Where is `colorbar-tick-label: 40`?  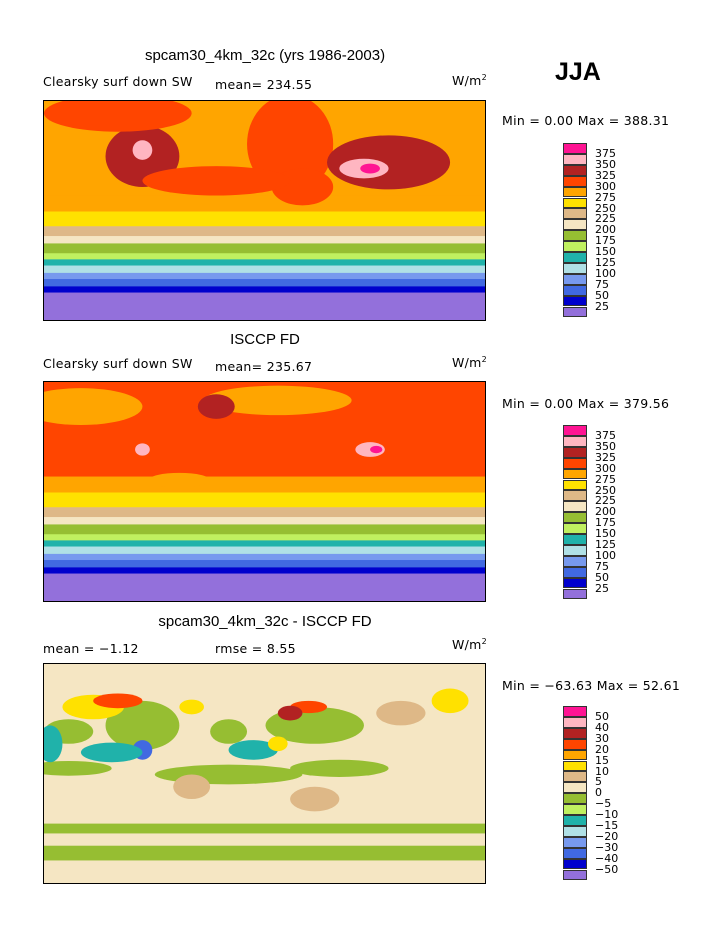 colorbar-tick-label: 40 is located at coordinates (602, 727).